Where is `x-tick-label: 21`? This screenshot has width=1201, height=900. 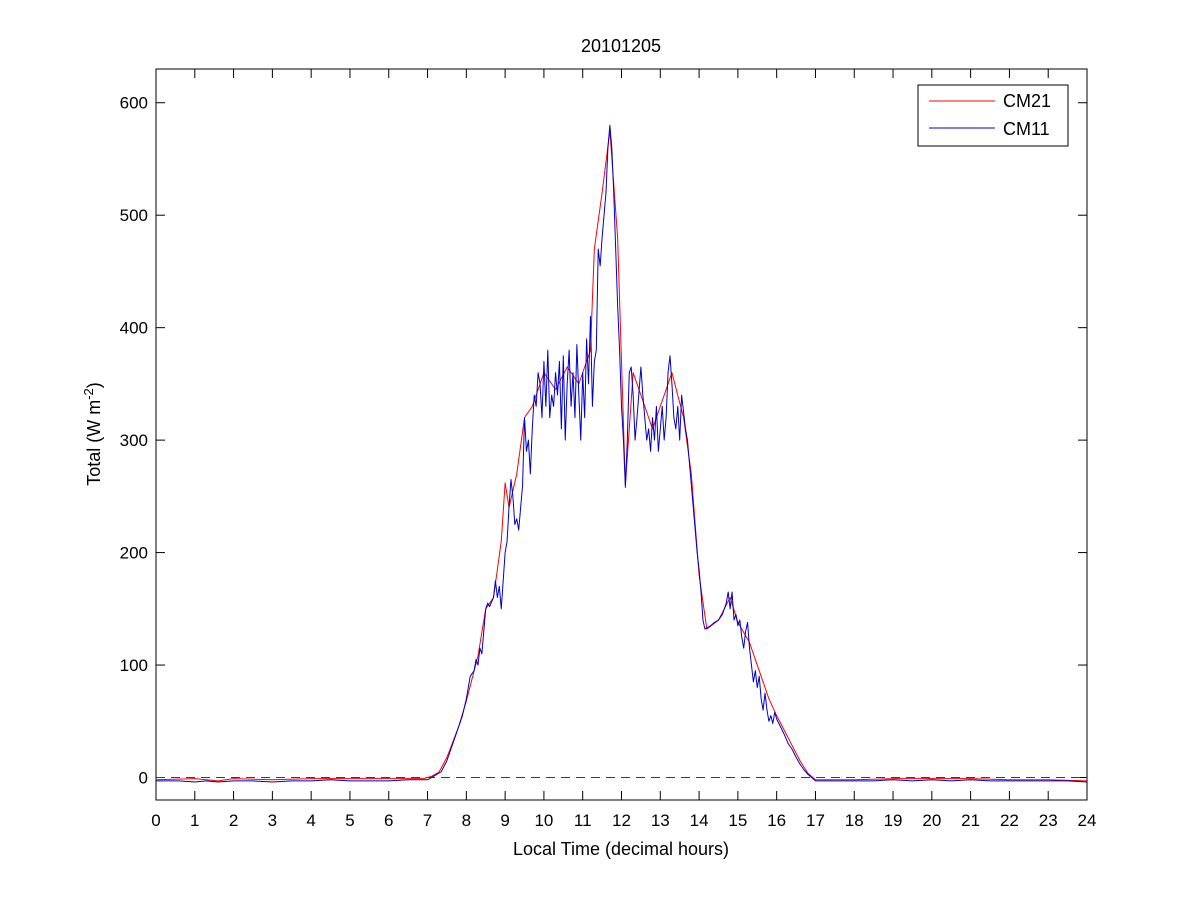
x-tick-label: 21 is located at coordinates (970, 820).